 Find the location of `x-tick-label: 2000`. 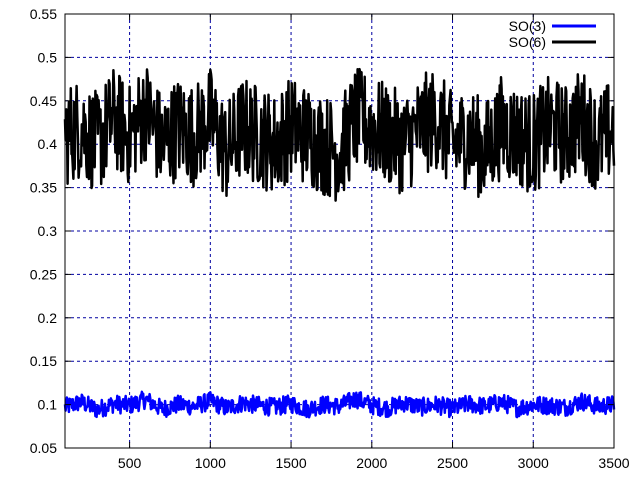

x-tick-label: 2000 is located at coordinates (371, 463).